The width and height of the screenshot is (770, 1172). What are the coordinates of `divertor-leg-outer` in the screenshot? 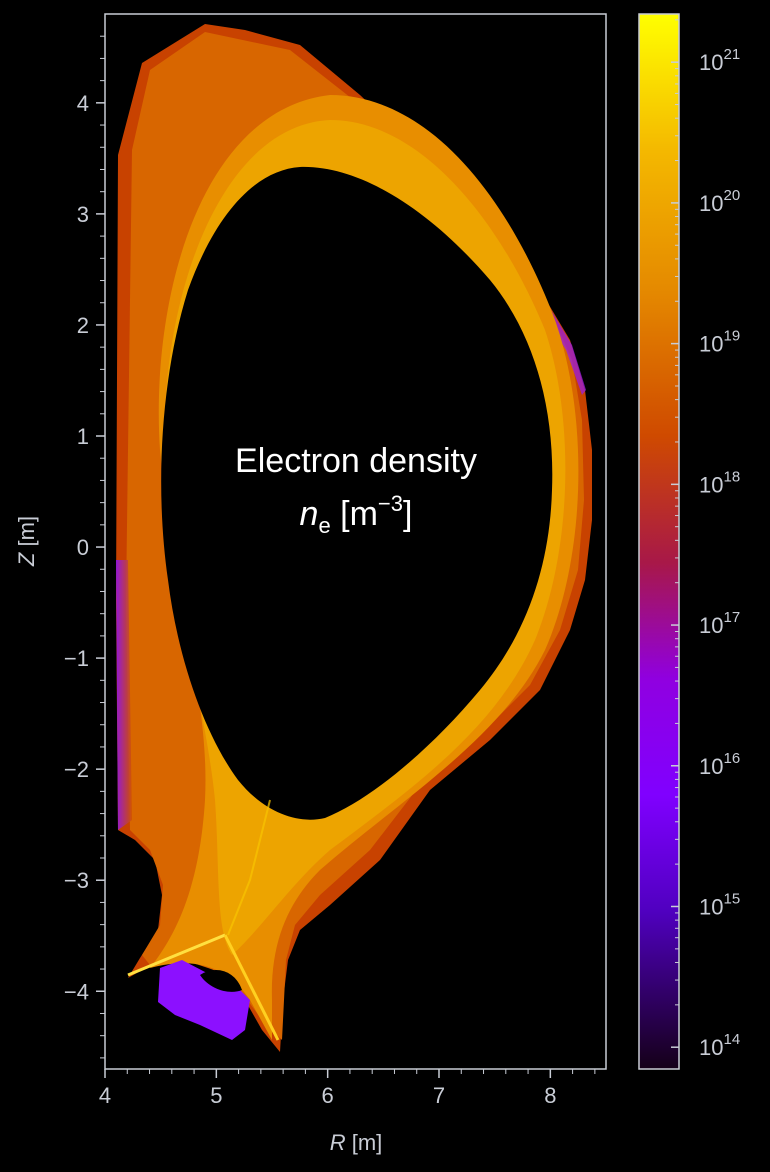 It's located at (251, 987).